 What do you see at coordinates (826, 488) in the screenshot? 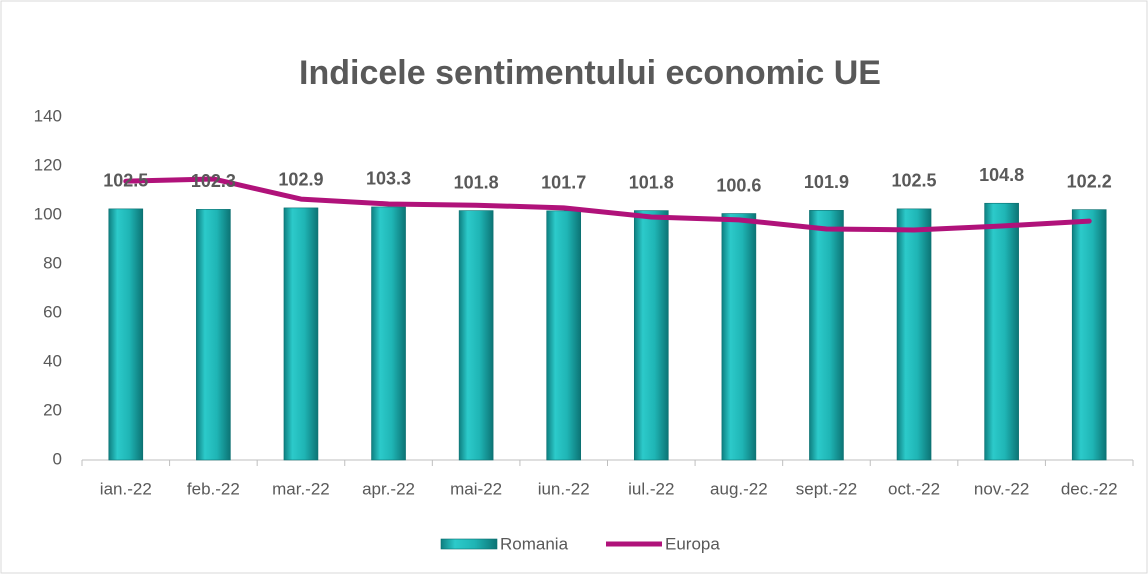
I see `x-tick-label: sept.-22` at bounding box center [826, 488].